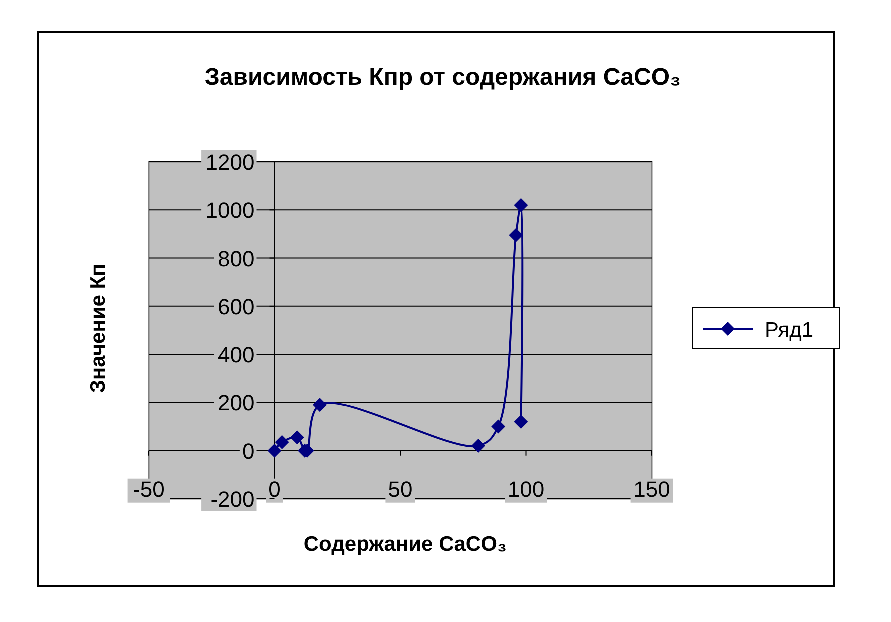 This screenshot has height=622, width=891. I want to click on x-tick-label: 0, so click(274, 489).